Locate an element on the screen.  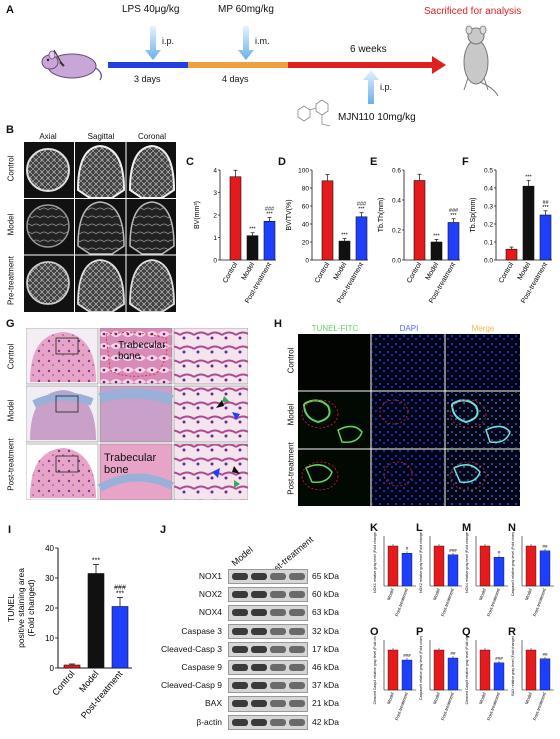
panel-label-l: L is located at coordinates (419, 528).